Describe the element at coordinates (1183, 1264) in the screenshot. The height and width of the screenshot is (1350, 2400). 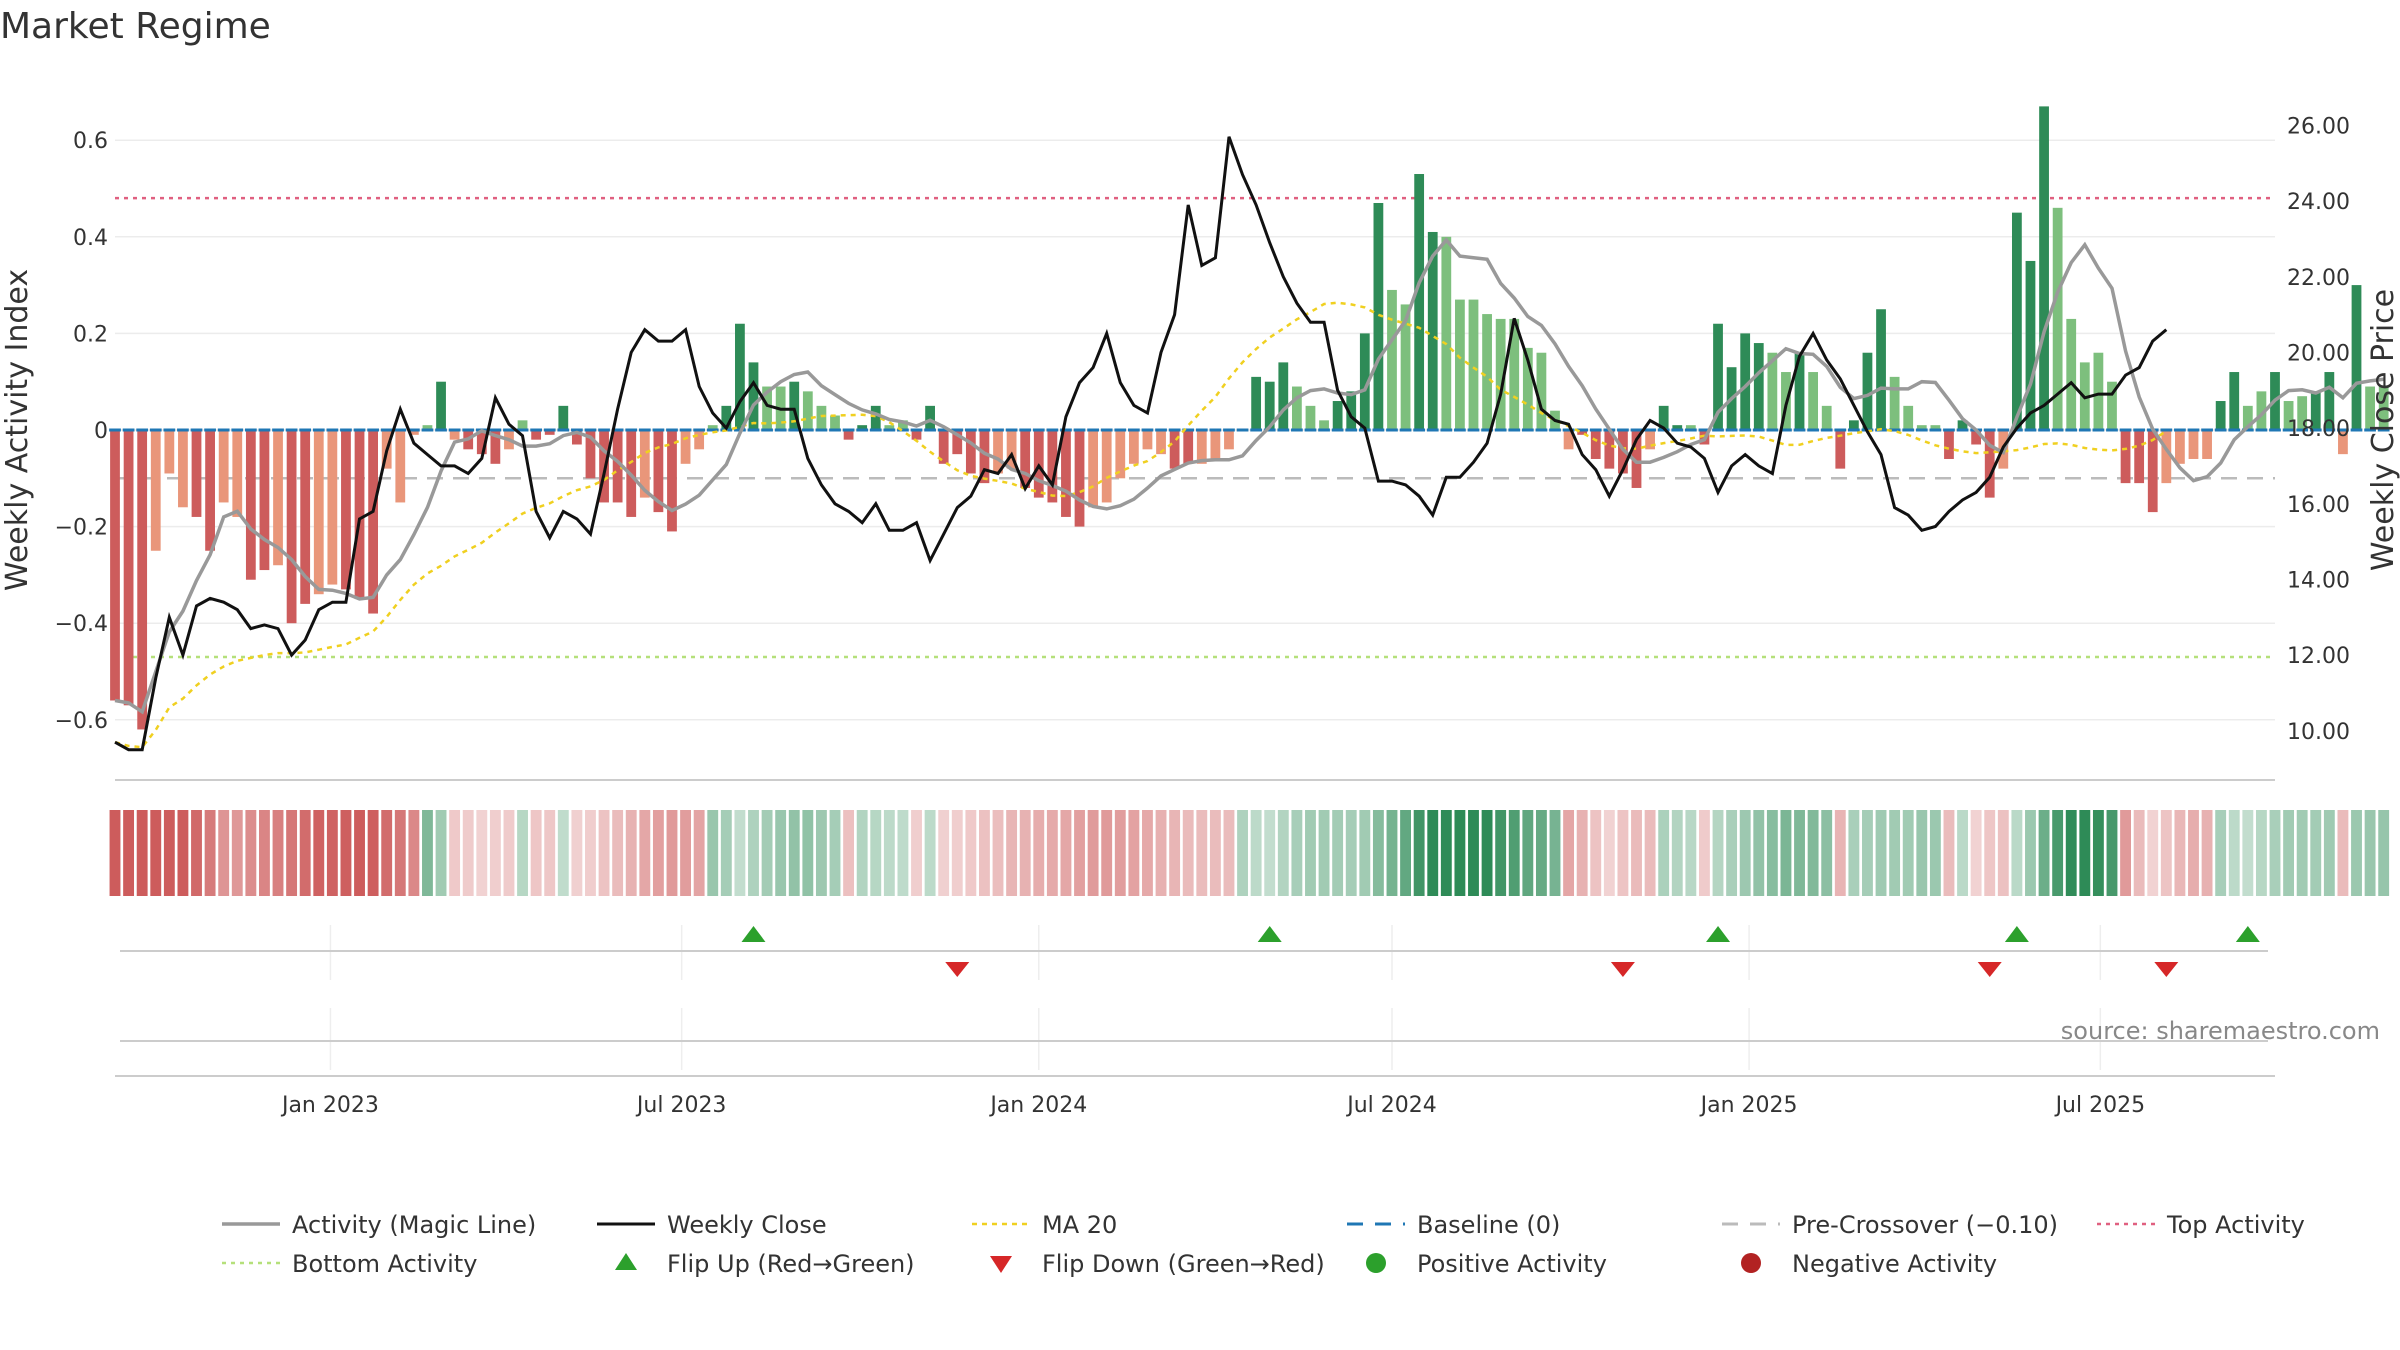
I see `legend-label: Flip Down (Green→Red)` at that location.